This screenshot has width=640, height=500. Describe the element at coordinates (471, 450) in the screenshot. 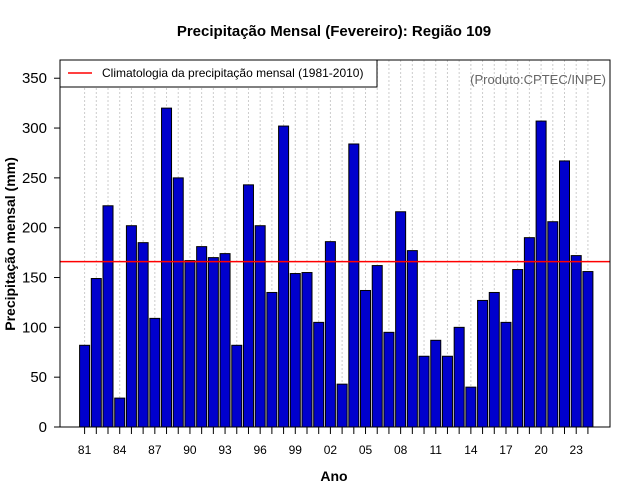

I see `x-tick-label: 14` at that location.